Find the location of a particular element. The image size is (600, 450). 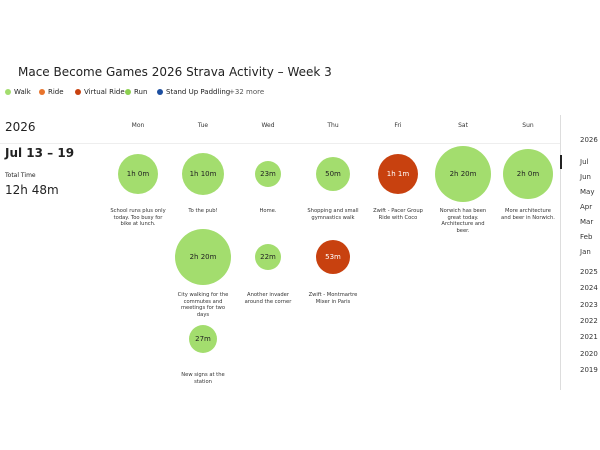

timeline-line is located at coordinates (560, 252).